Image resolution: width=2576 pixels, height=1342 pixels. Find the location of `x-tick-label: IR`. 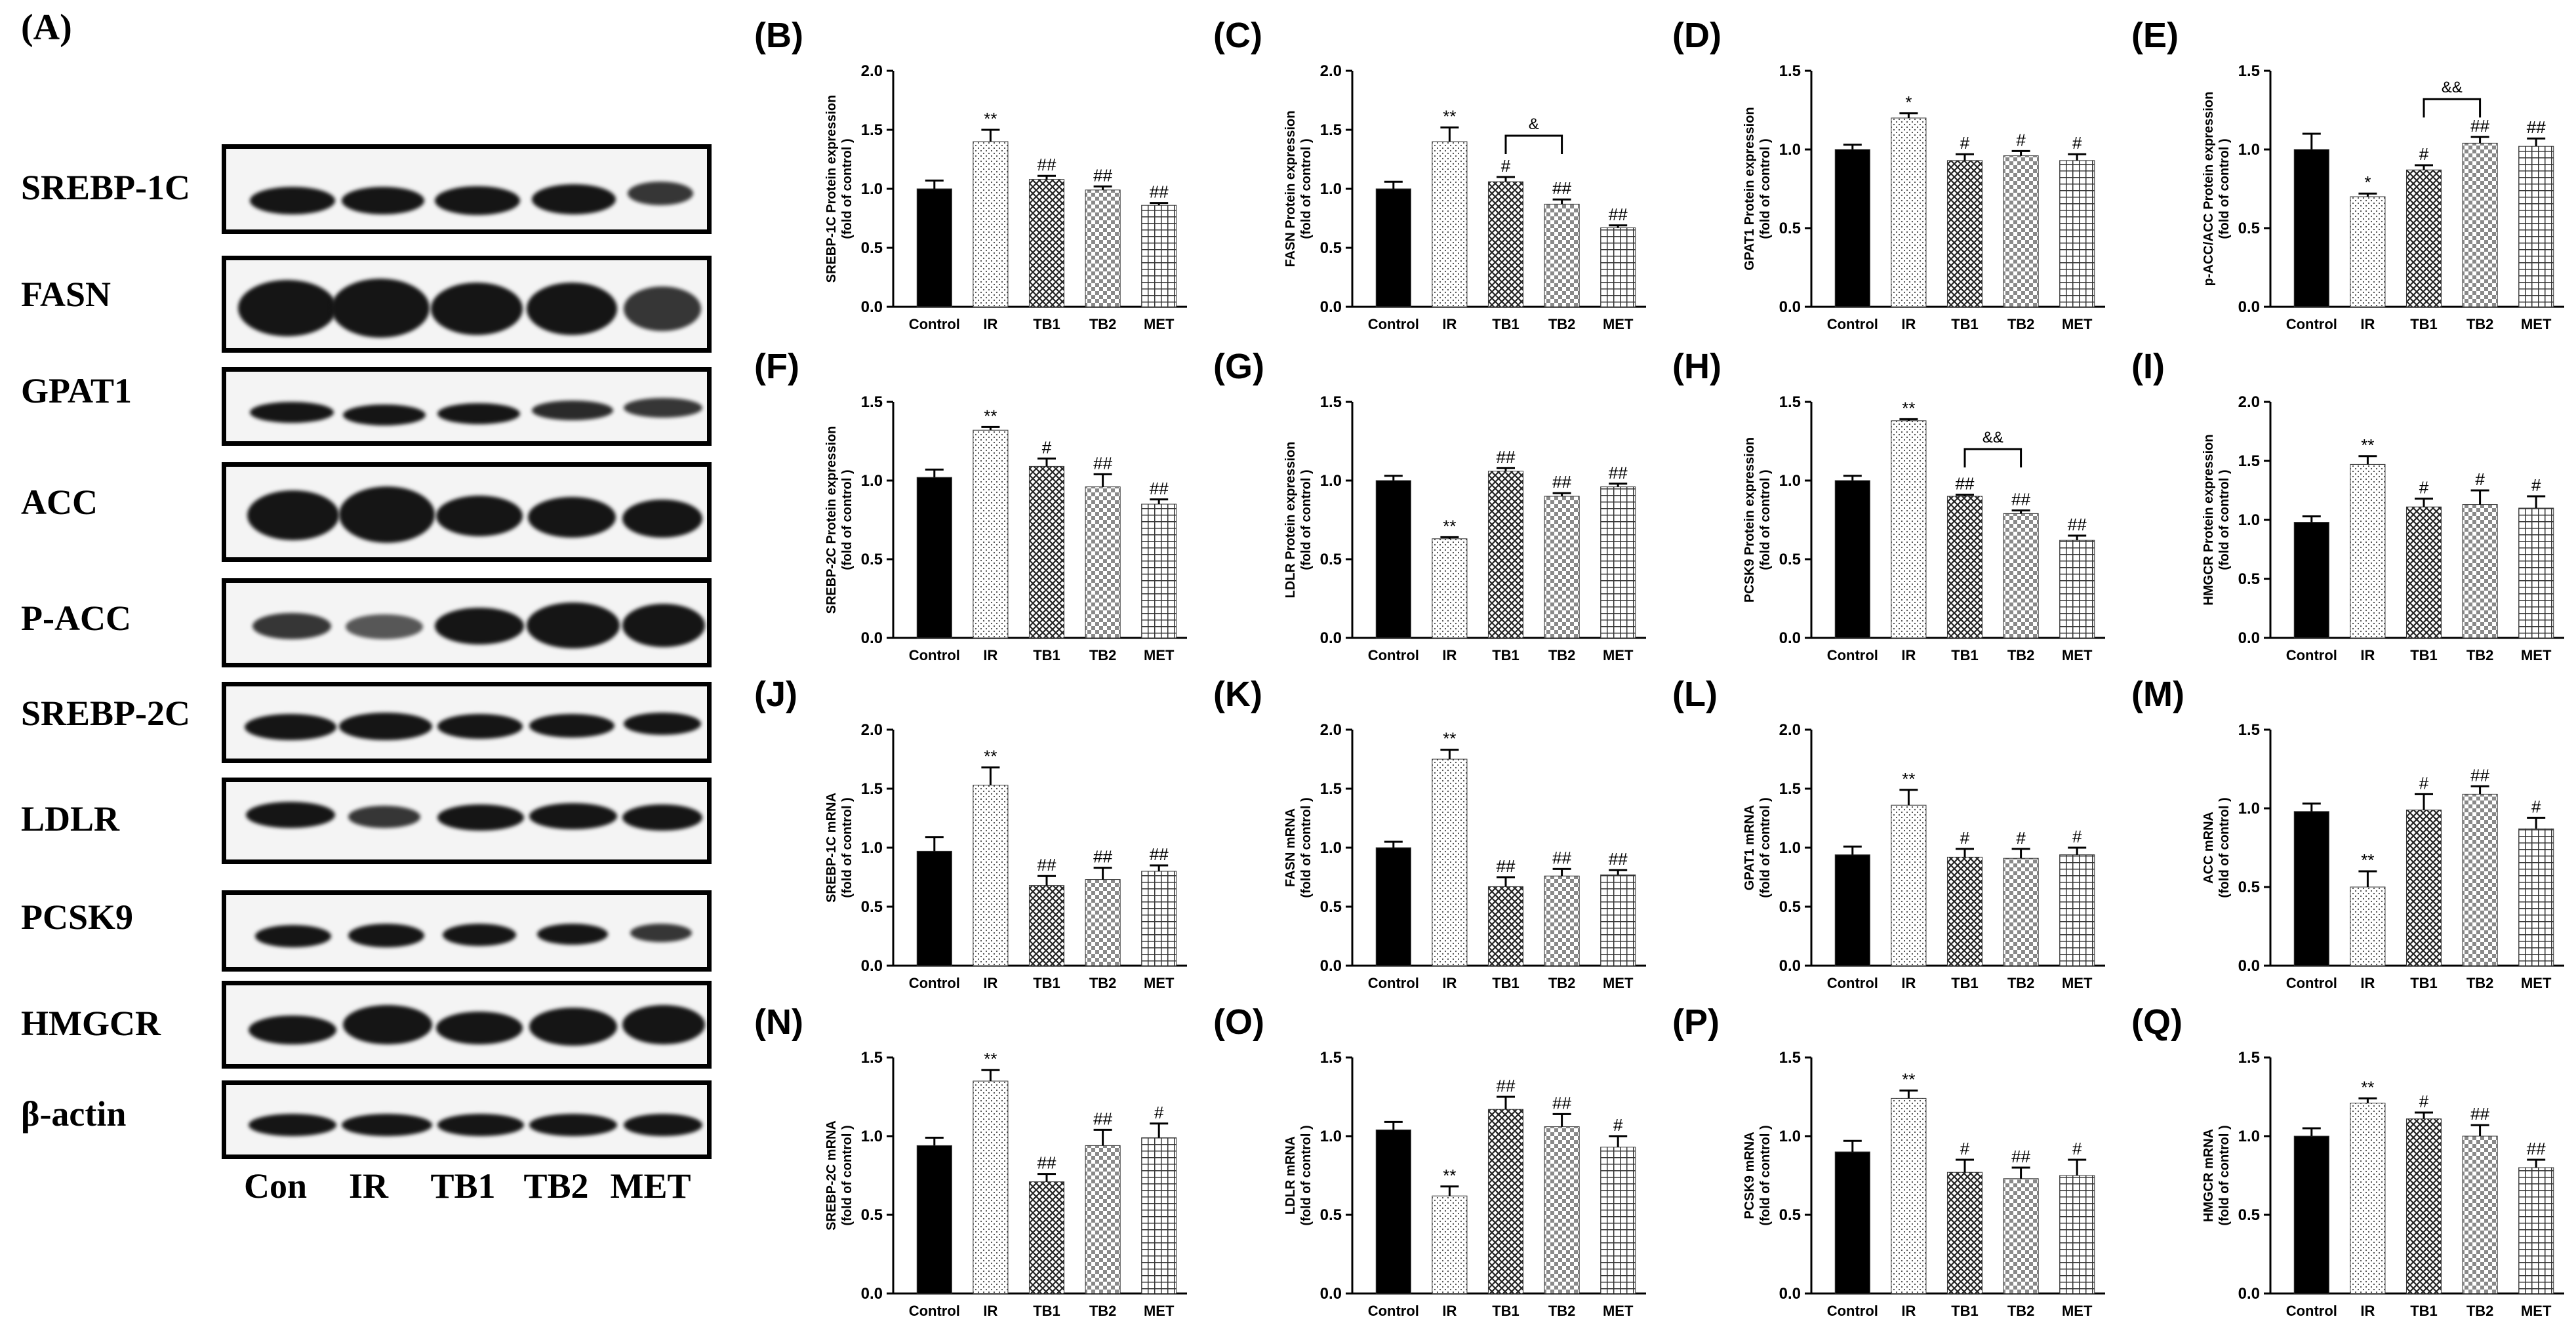

x-tick-label: IR is located at coordinates (2367, 324).